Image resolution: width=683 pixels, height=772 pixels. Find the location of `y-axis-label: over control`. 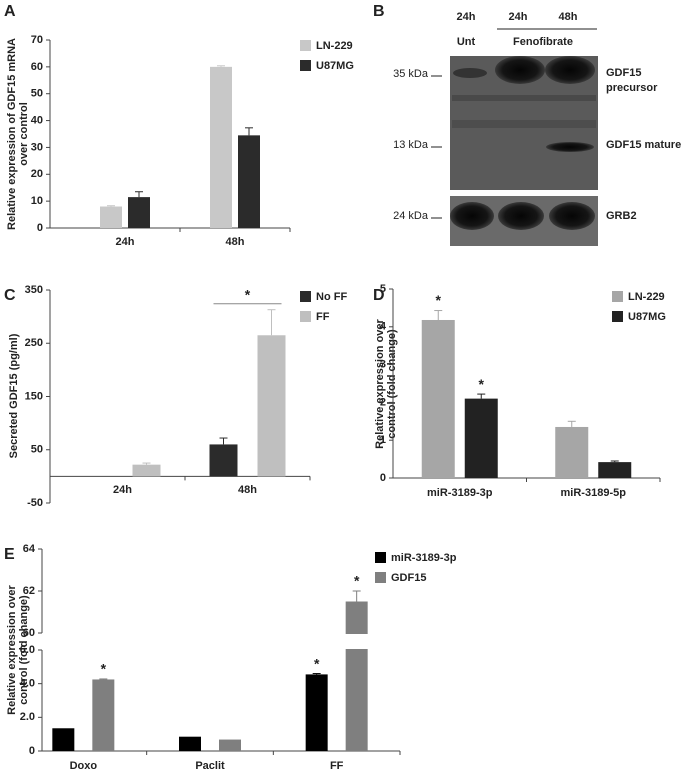

y-axis-label: over control is located at coordinates (24, 134).